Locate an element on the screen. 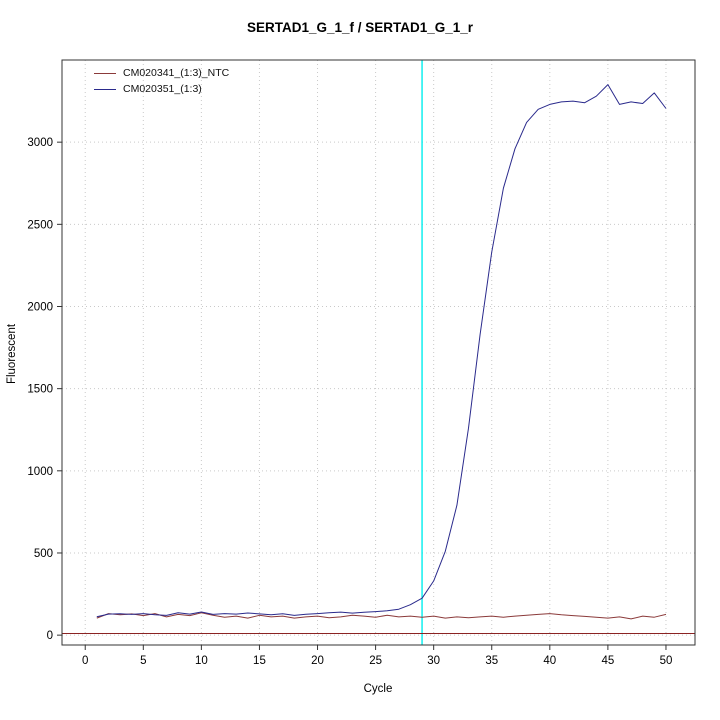 Image resolution: width=720 pixels, height=720 pixels. svg-text: 500 is located at coordinates (43, 554).